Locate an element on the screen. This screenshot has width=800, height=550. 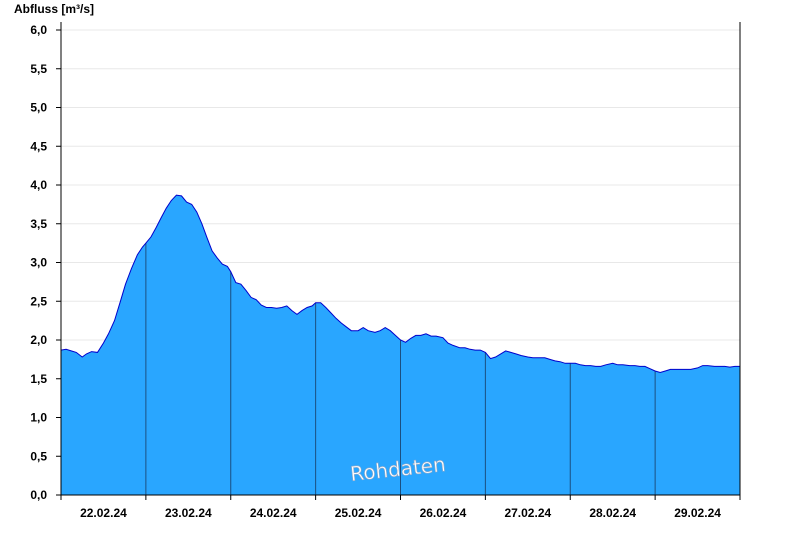
x-tick-label: 25.02.24 is located at coordinates (358, 513).